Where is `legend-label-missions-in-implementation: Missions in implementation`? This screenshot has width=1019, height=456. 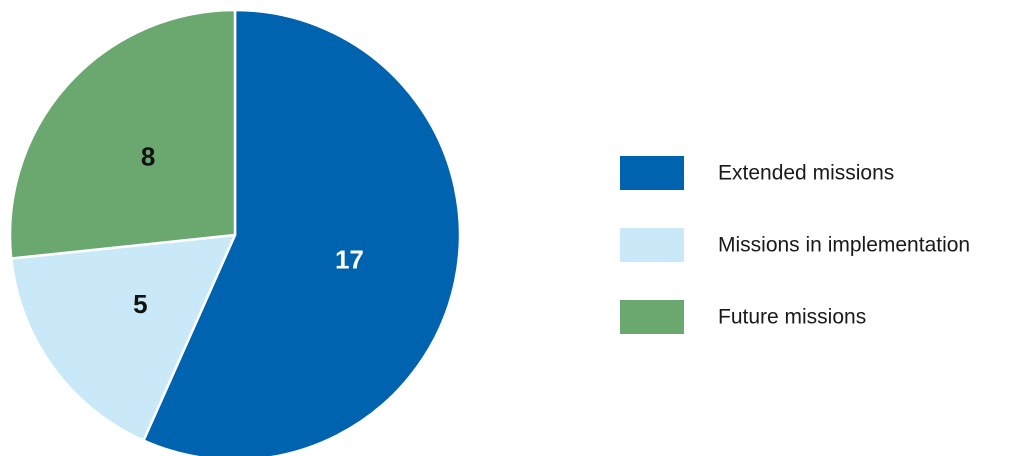 legend-label-missions-in-implementation: Missions in implementation is located at coordinates (844, 245).